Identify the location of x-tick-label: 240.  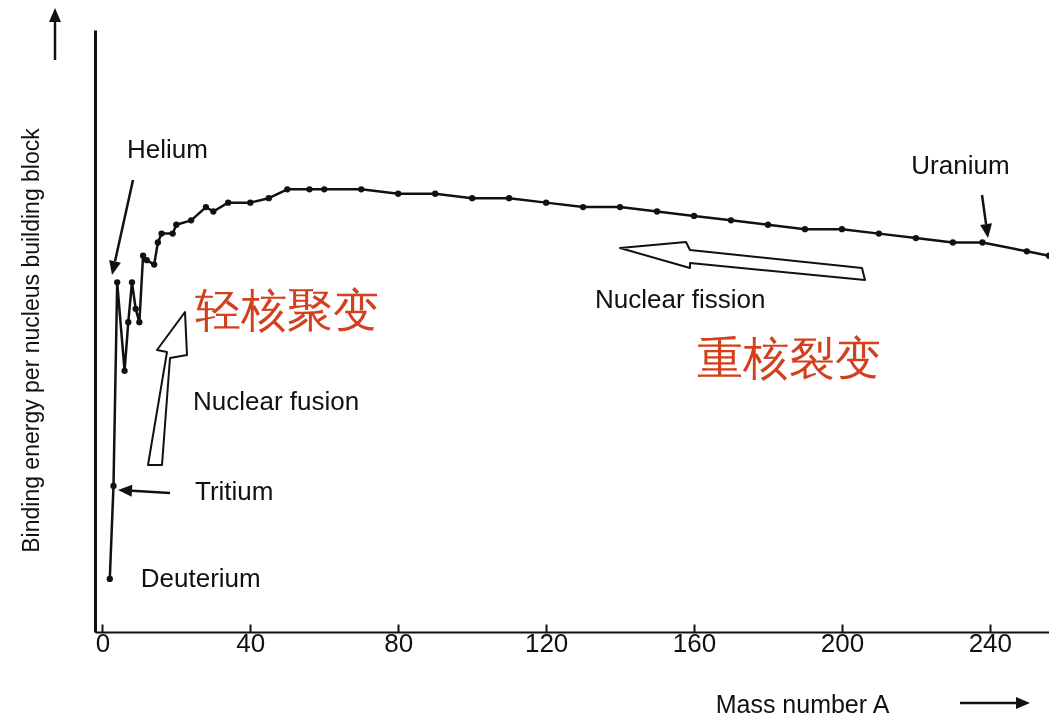
(990, 642).